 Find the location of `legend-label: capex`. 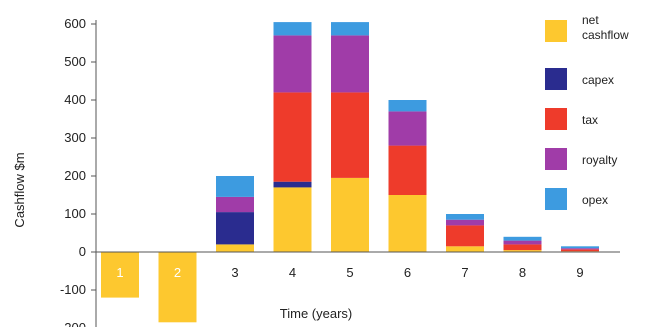

legend-label: capex is located at coordinates (598, 80).